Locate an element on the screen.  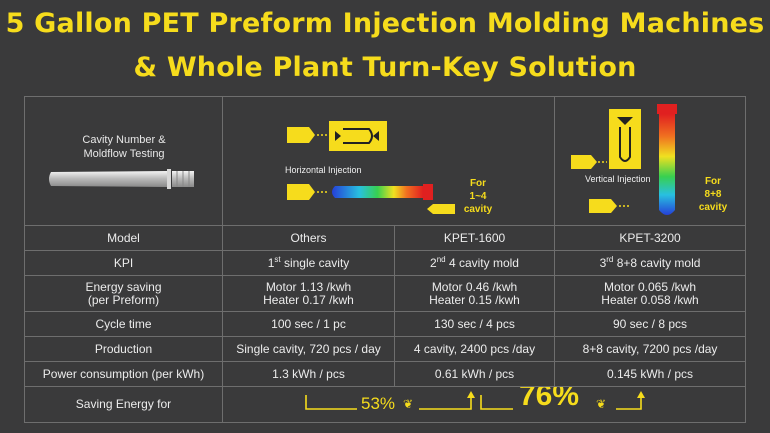
energy-1600-motor: Motor 0.46 /kwh is located at coordinates (474, 286).